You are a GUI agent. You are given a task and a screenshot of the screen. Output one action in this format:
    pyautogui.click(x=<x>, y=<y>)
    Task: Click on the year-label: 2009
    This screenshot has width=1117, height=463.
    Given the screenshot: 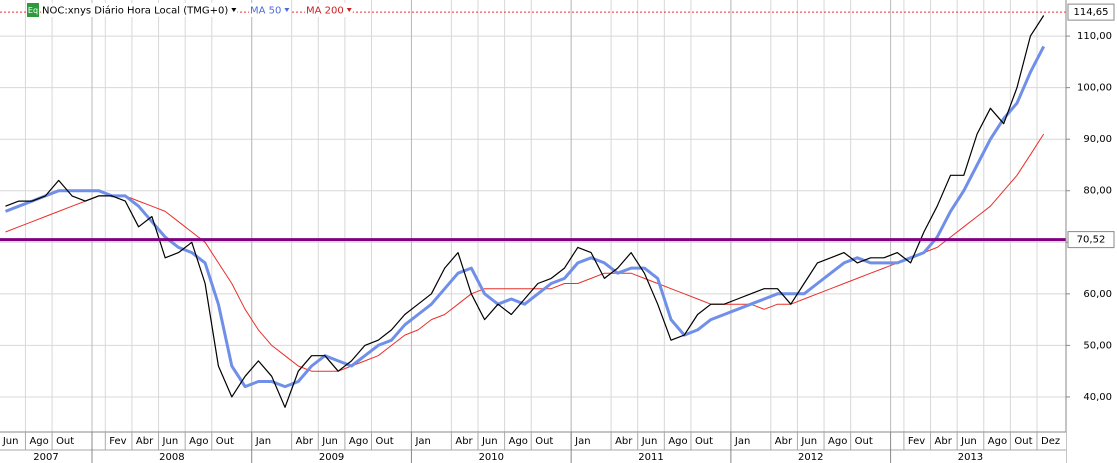 What is the action you would take?
    pyautogui.click(x=331, y=457)
    